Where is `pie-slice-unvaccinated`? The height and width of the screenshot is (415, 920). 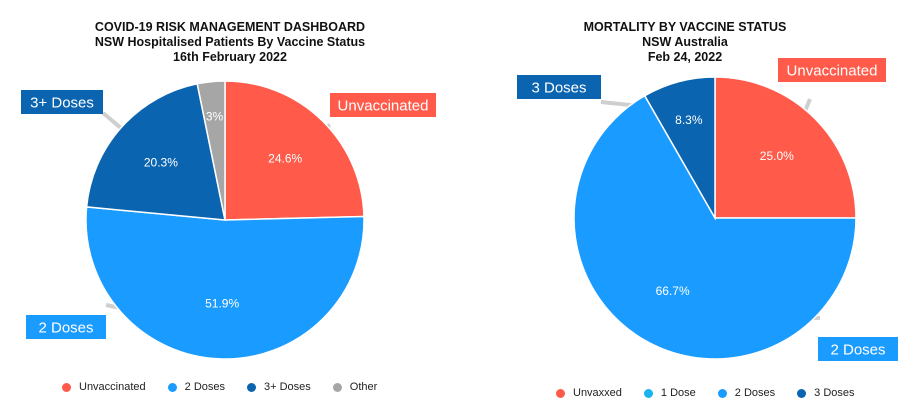
pie-slice-unvaccinated is located at coordinates (294, 150).